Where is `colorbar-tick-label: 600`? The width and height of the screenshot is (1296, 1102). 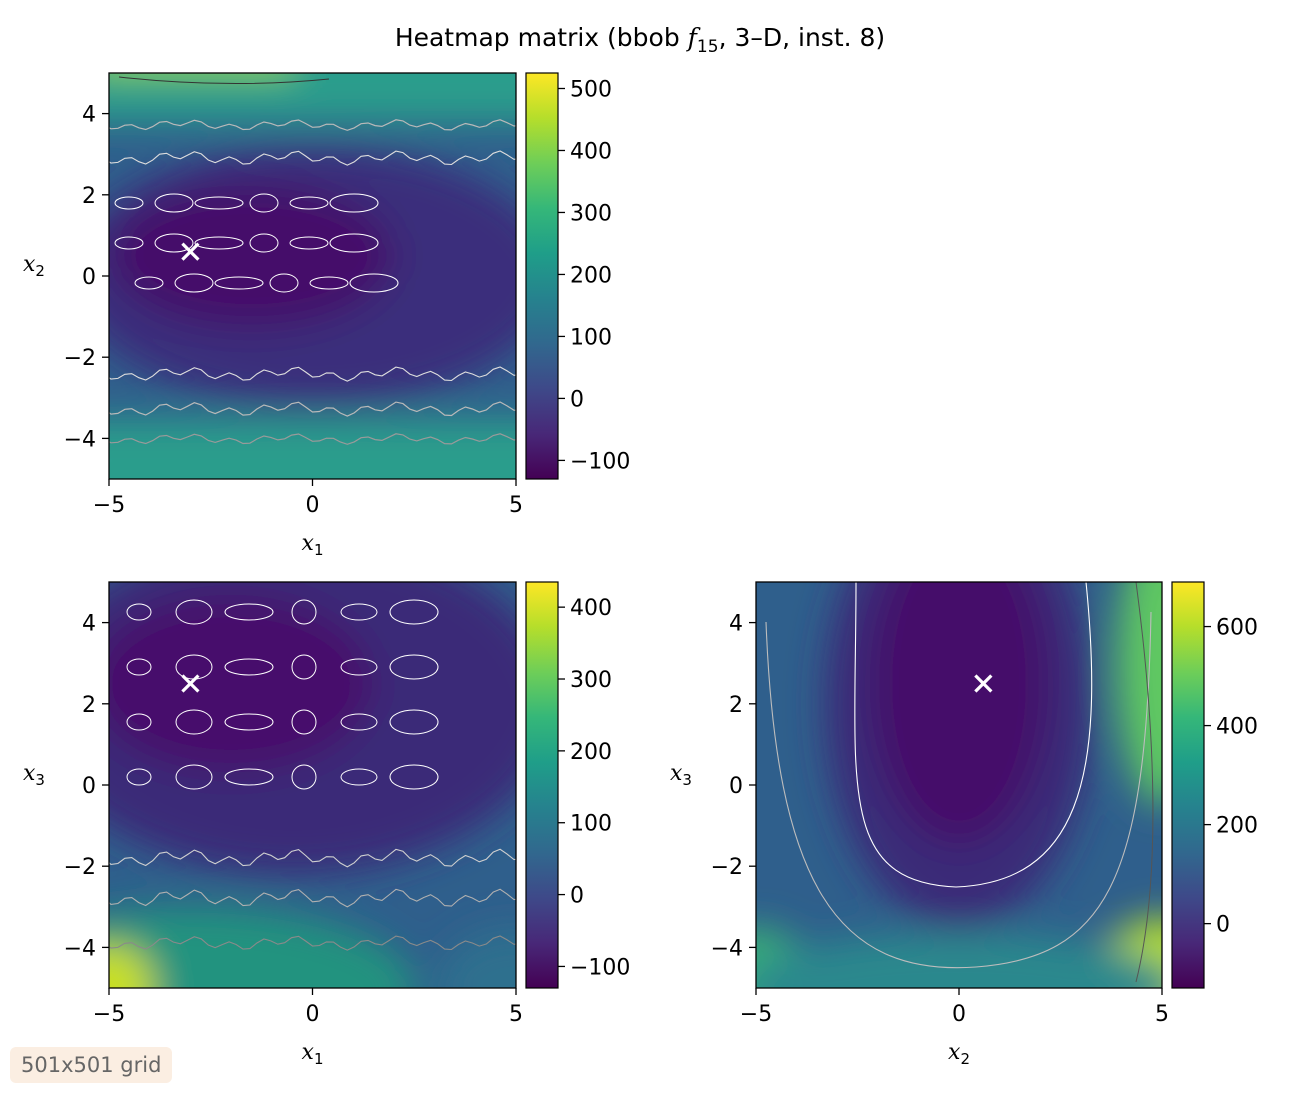 colorbar-tick-label: 600 is located at coordinates (1237, 628).